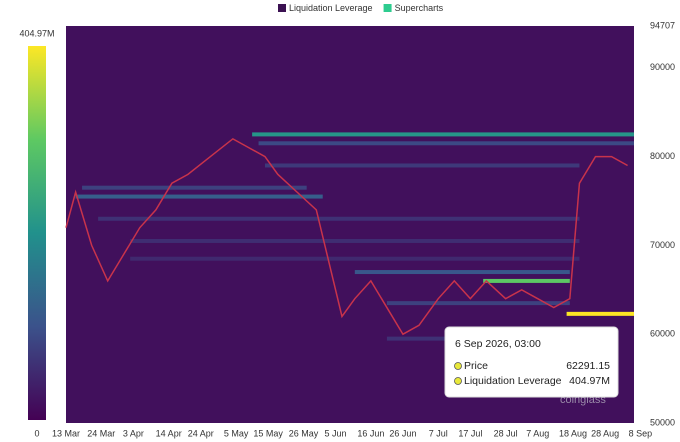 This screenshot has width=680, height=442. Describe the element at coordinates (336, 433) in the screenshot. I see `x-tick-label: 5 Jun` at that location.